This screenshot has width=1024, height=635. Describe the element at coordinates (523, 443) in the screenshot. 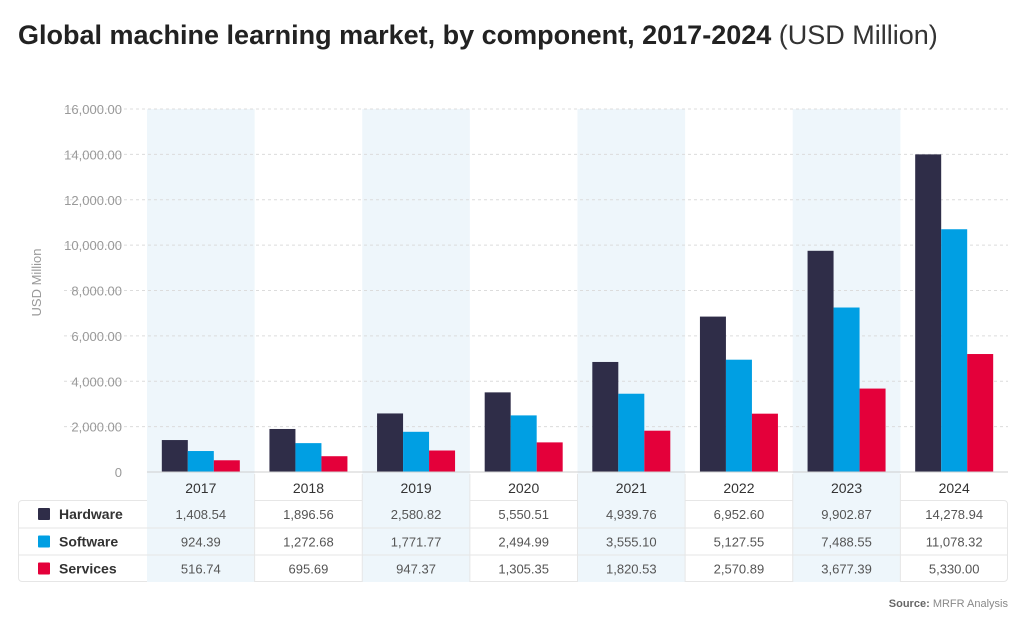

I see `bar-software-2020` at that location.